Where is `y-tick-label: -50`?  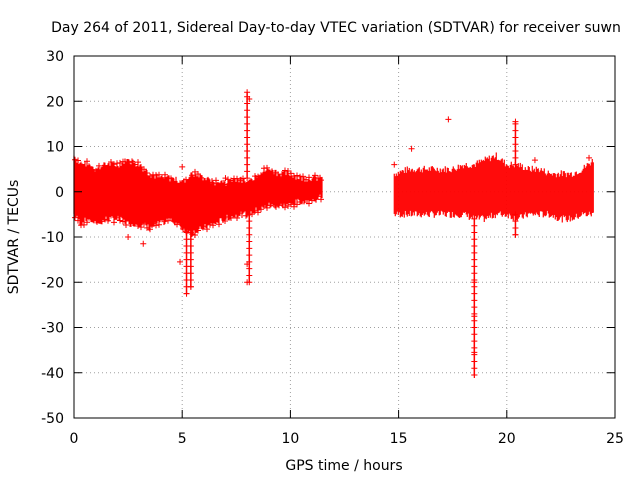
y-tick-label: -50 is located at coordinates (52, 419).